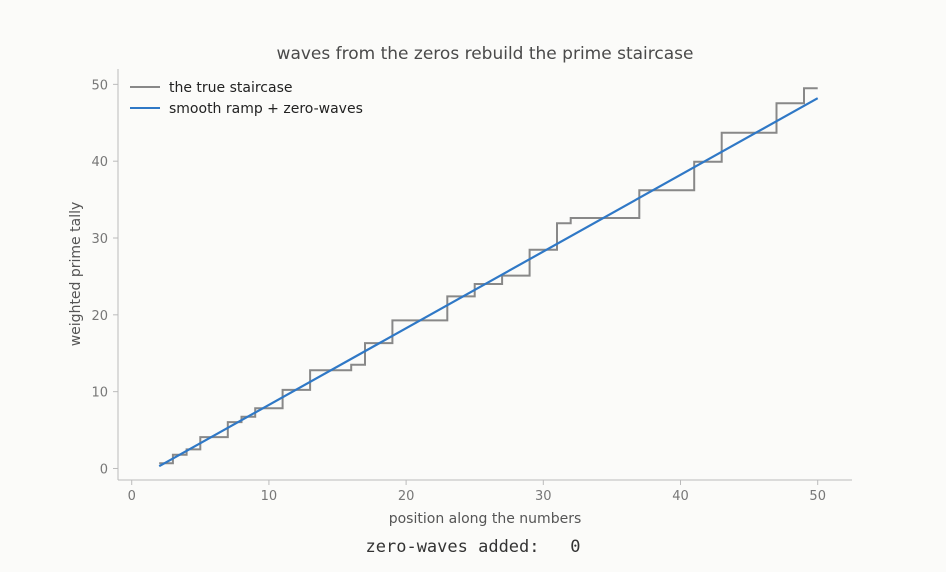 The image size is (946, 572). What do you see at coordinates (817, 496) in the screenshot?
I see `x-tick-label: 50` at bounding box center [817, 496].